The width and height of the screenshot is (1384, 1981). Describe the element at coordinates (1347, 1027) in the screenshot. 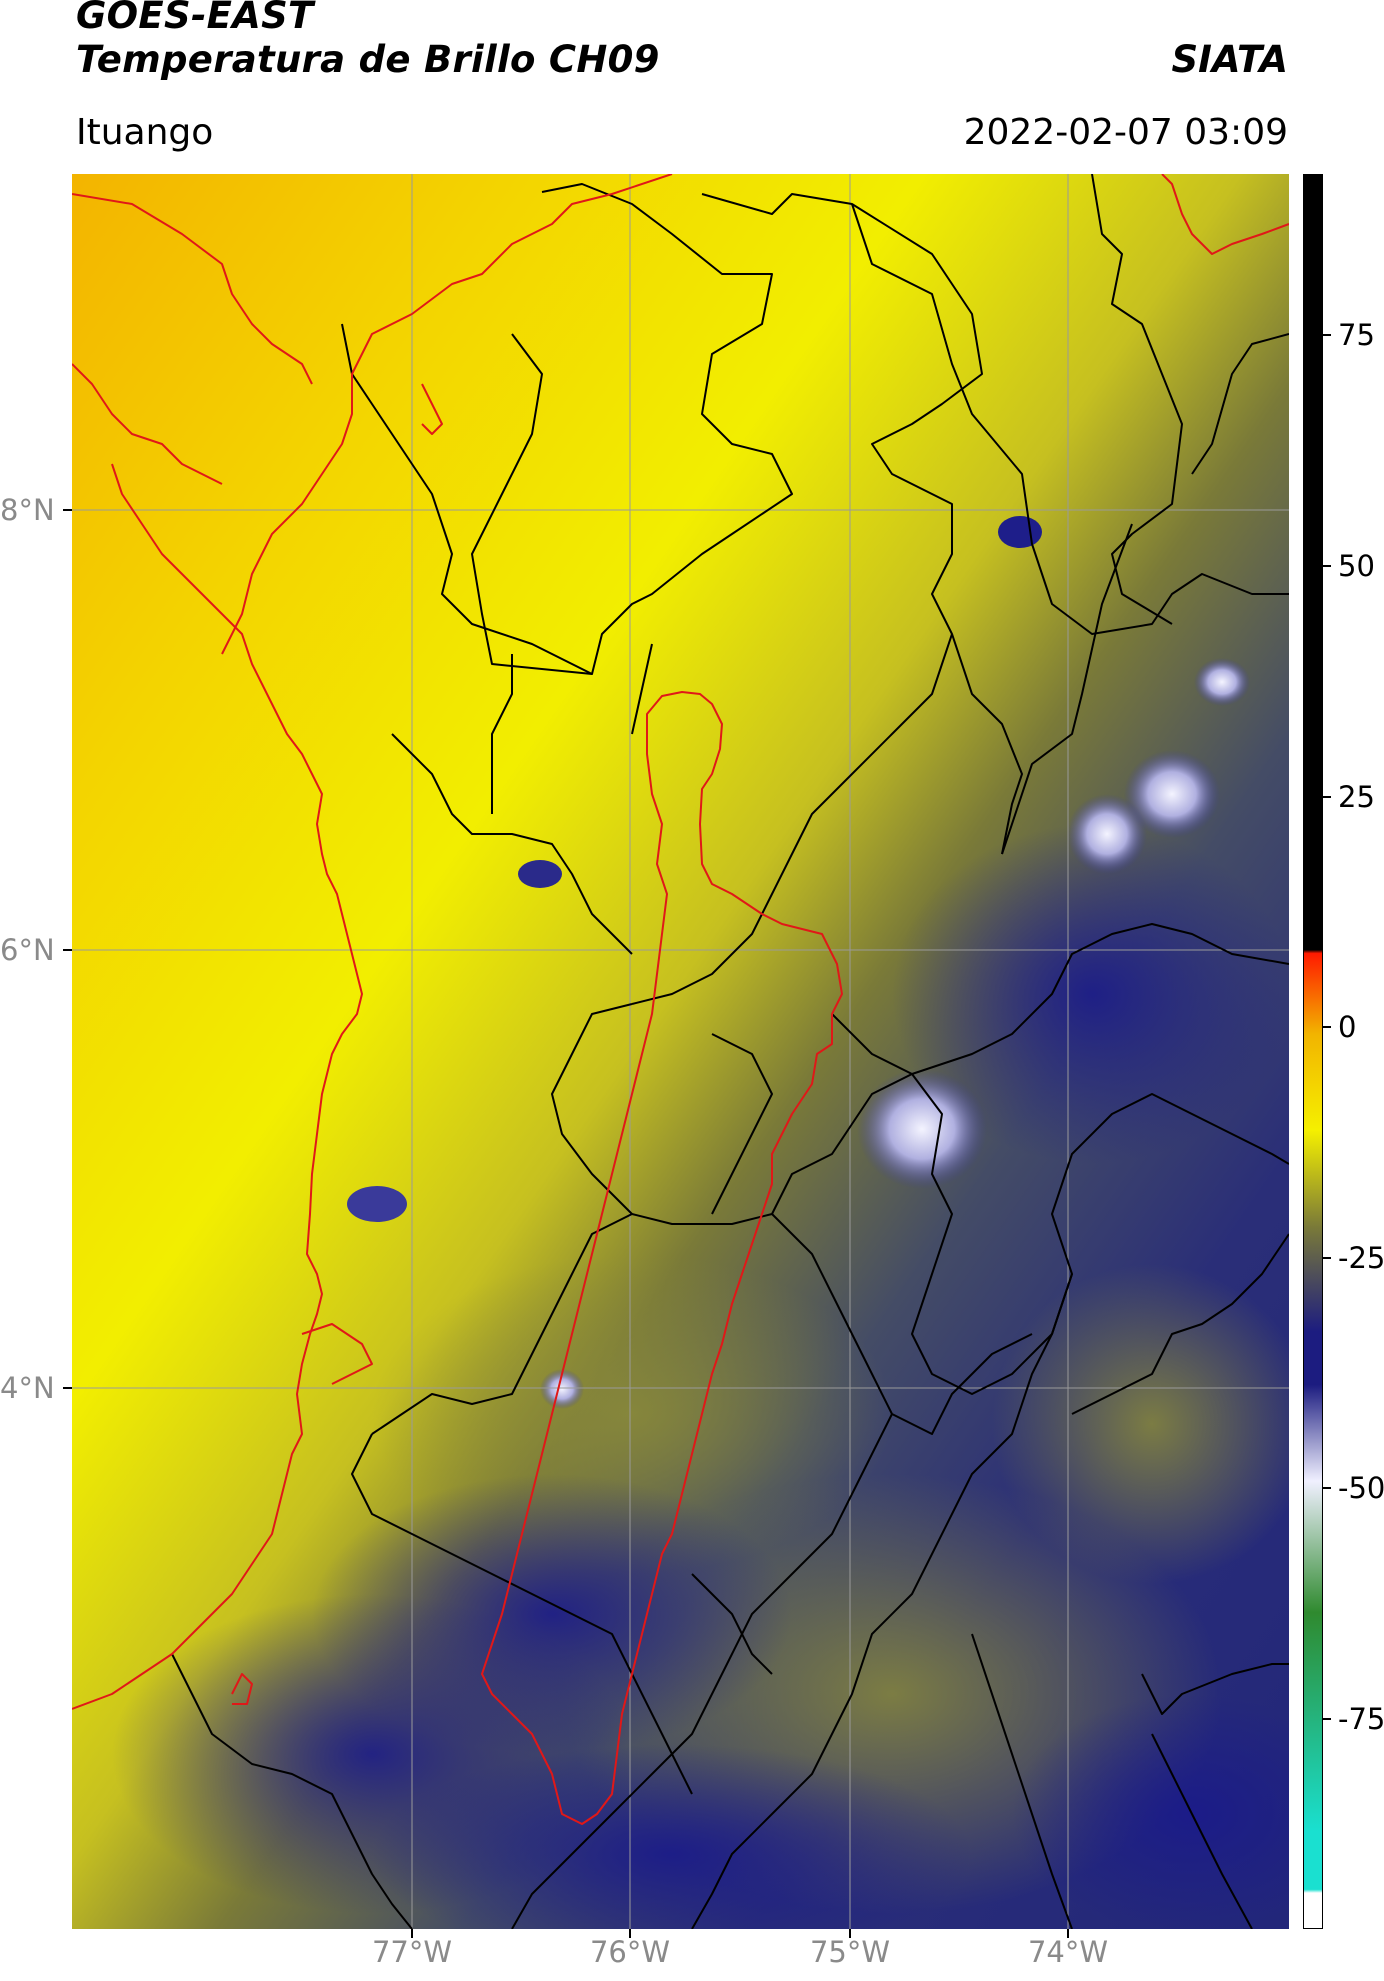

I see `colorbar-label-0: 0` at that location.